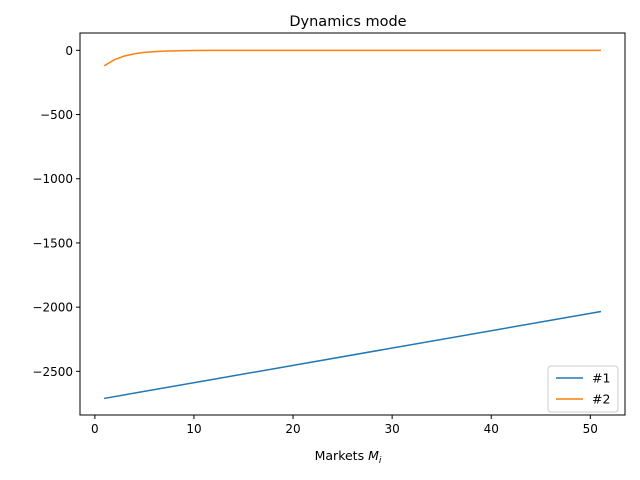  Describe the element at coordinates (373, 455) in the screenshot. I see `x-axis-label-math: M` at that location.